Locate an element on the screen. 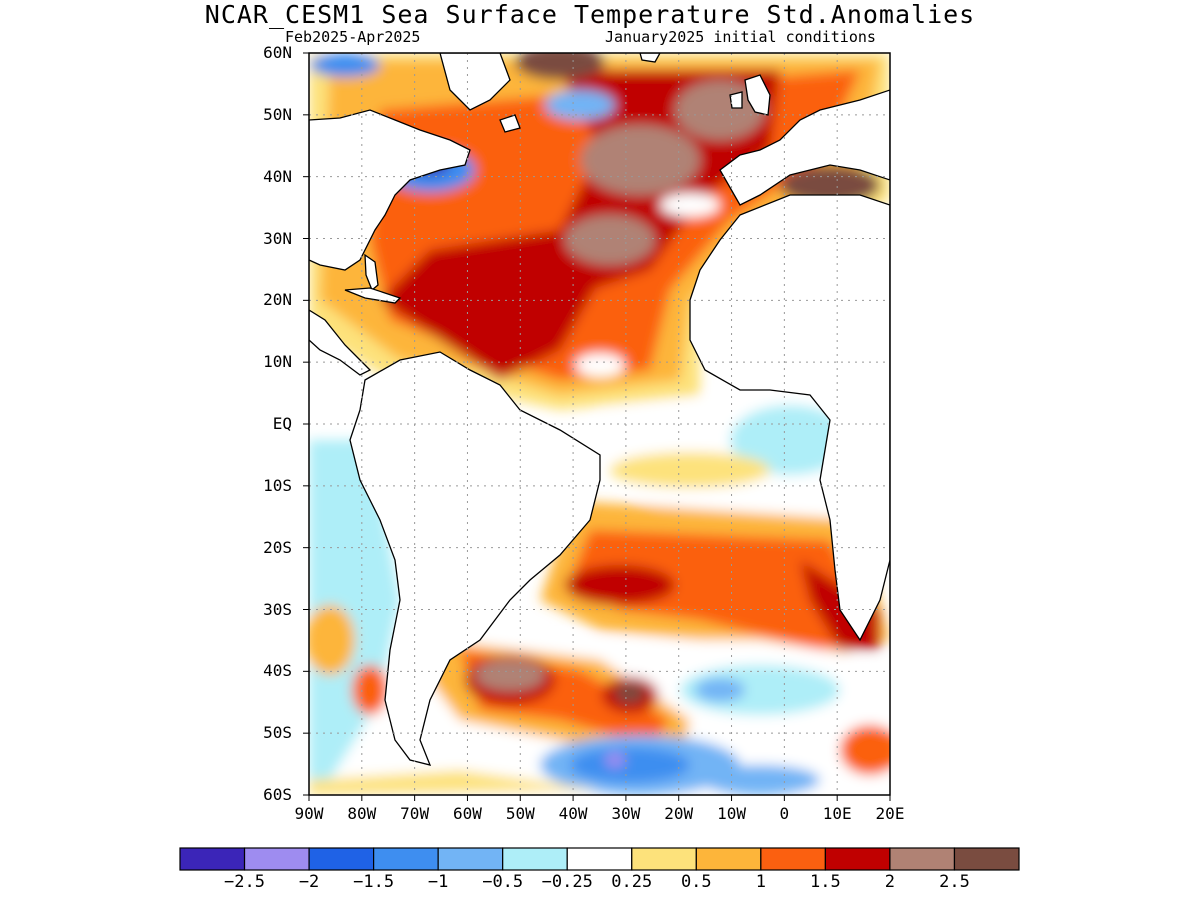 The height and width of the screenshot is (900, 1200). lon-label: 10E is located at coordinates (837, 813).